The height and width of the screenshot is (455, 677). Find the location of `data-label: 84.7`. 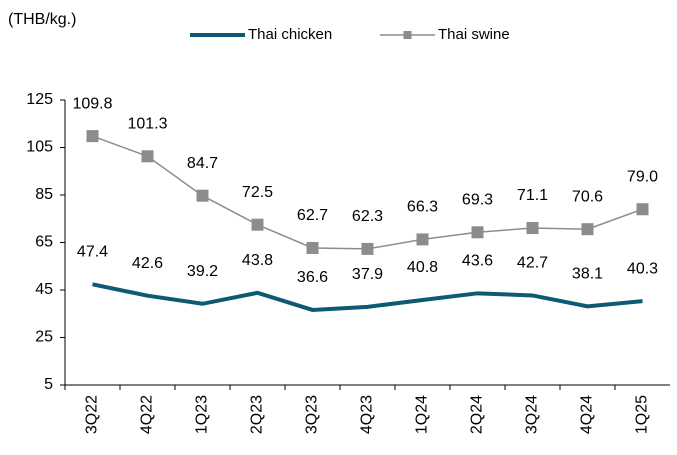

data-label: 84.7 is located at coordinates (202, 163).